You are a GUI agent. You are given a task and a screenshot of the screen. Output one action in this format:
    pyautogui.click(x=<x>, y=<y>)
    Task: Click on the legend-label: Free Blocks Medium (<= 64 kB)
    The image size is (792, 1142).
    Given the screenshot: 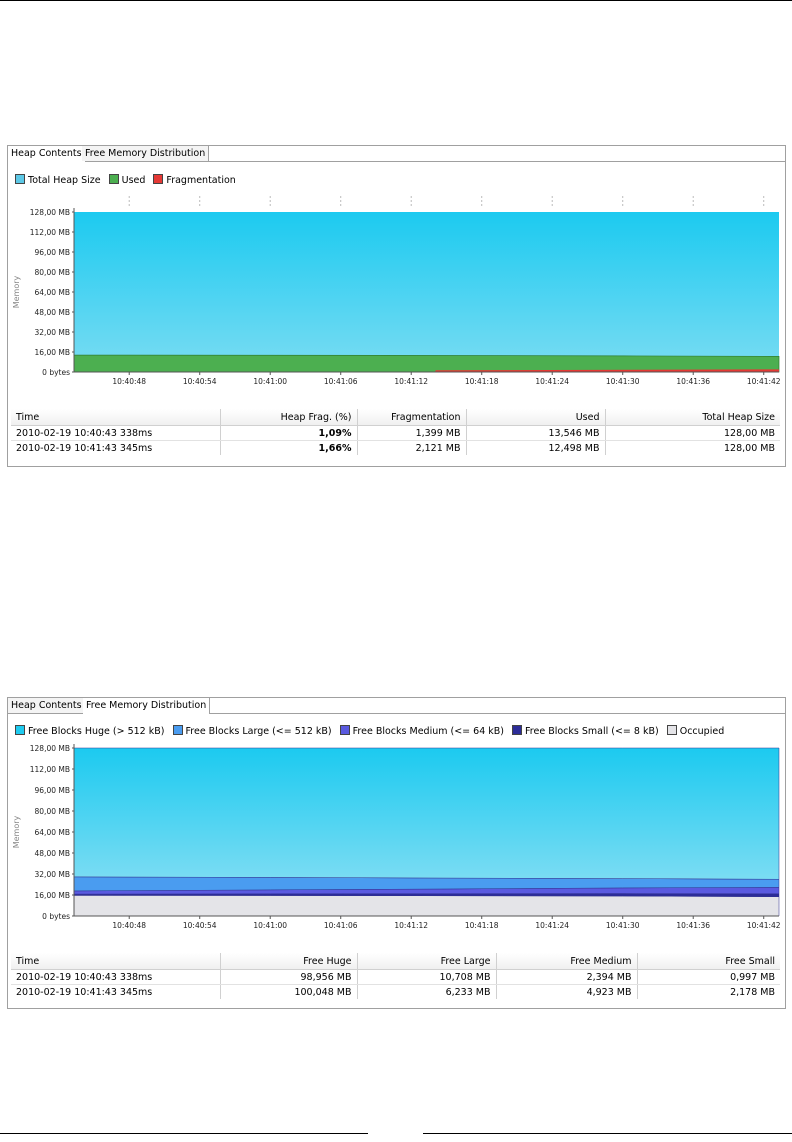 What is the action you would take?
    pyautogui.click(x=428, y=731)
    